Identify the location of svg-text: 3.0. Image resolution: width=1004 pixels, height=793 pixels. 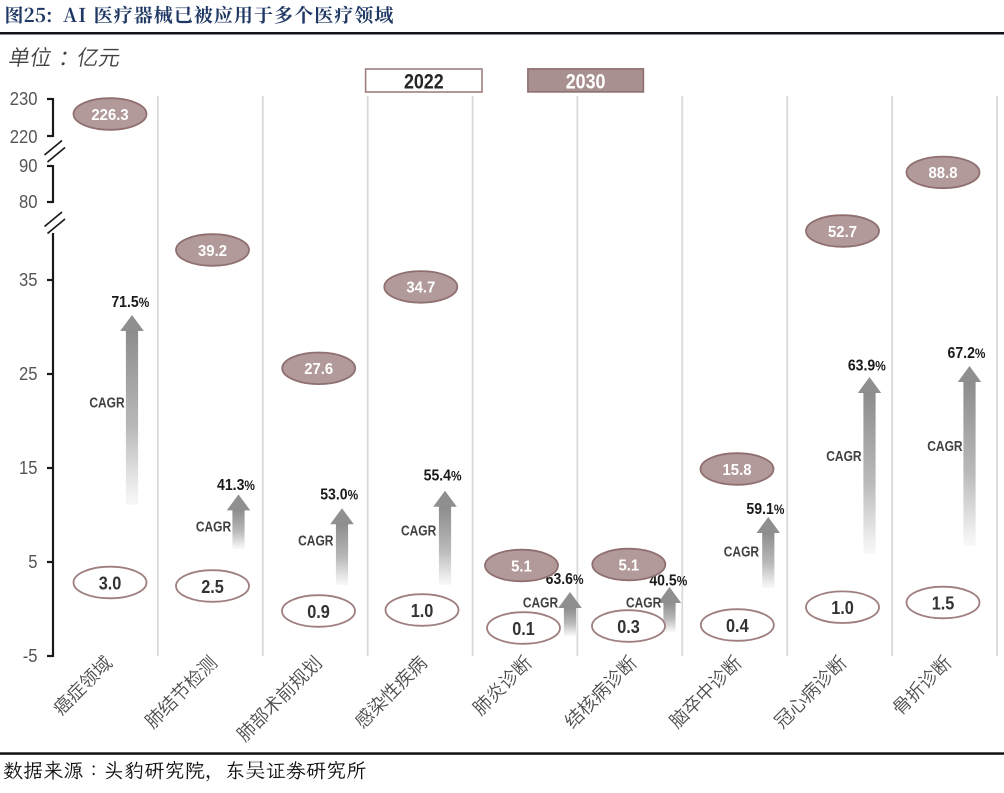
(110, 582).